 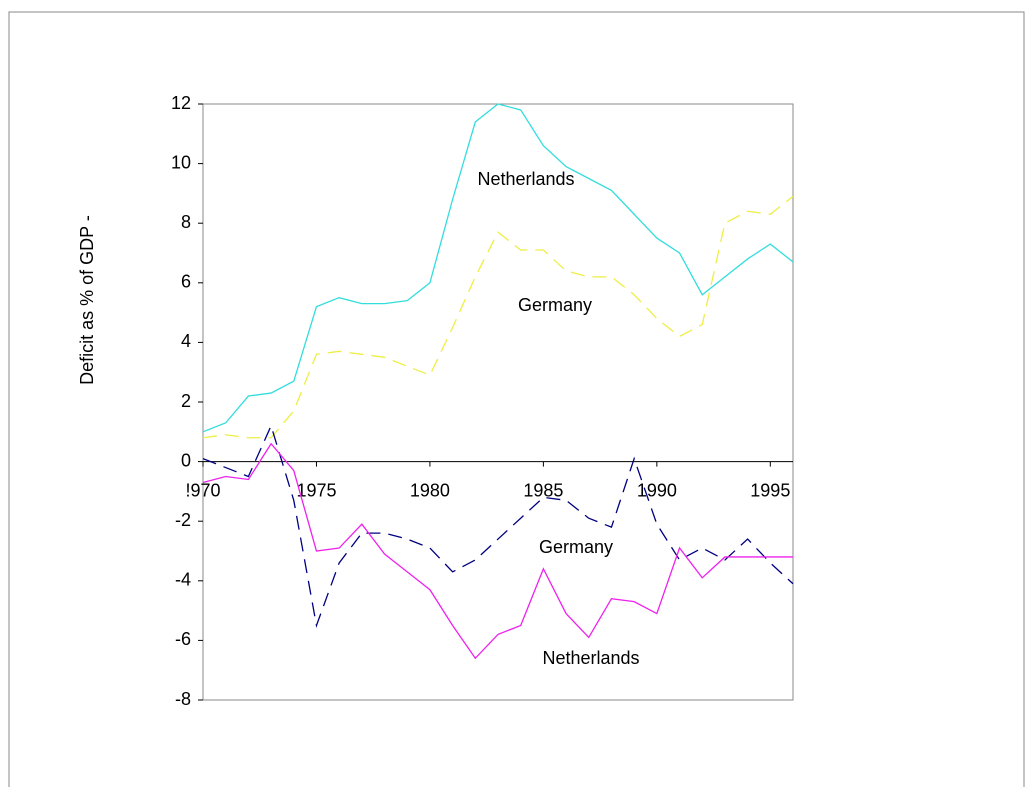 I want to click on y-tick-label: 12, so click(x=181, y=103).